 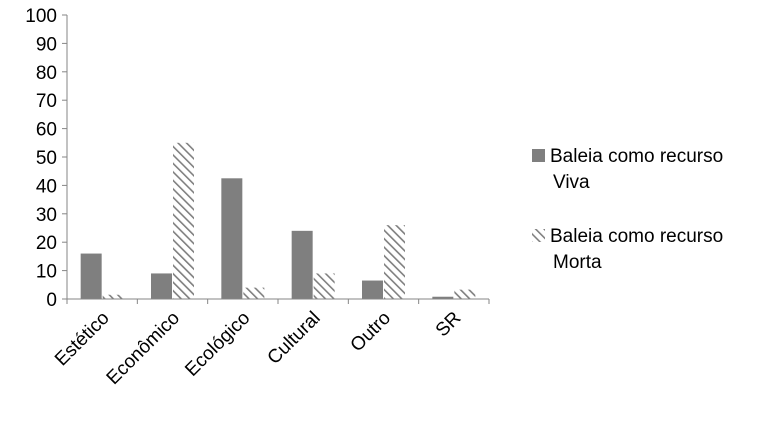 What do you see at coordinates (51, 300) in the screenshot?
I see `y-tick-label: 0` at bounding box center [51, 300].